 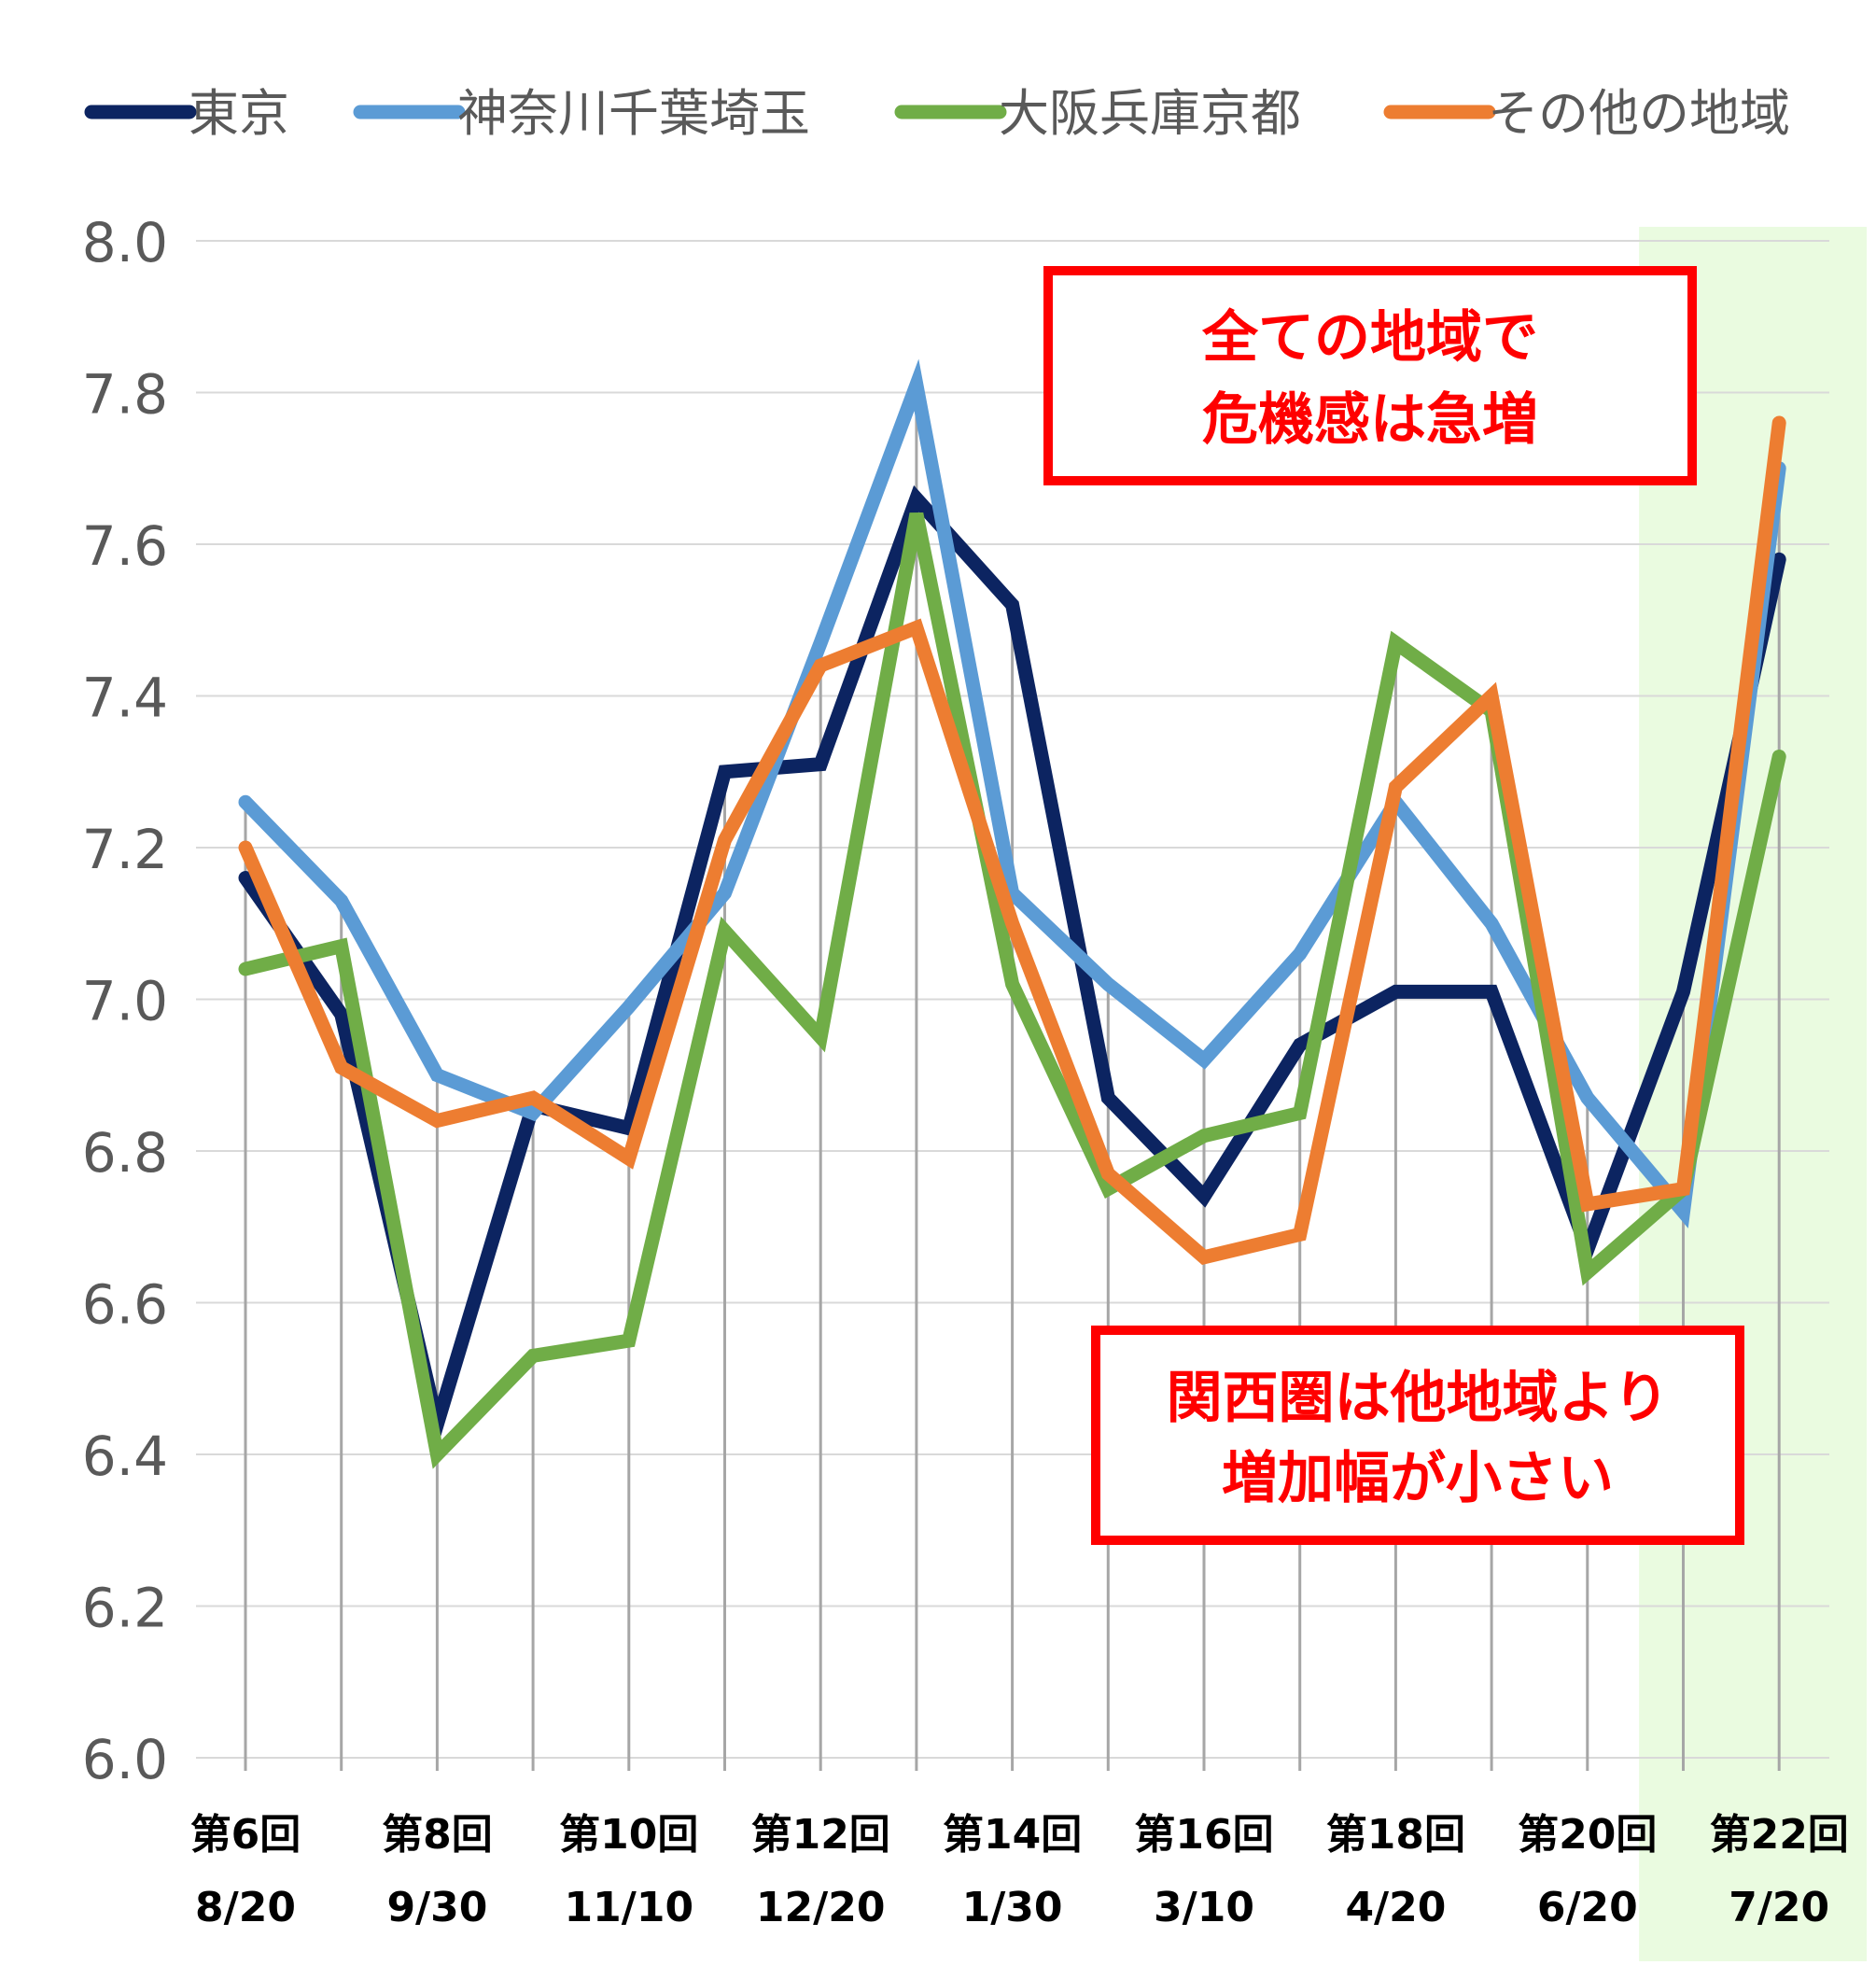 I want to click on annotation-text: 全ての地域で, so click(x=1369, y=338).